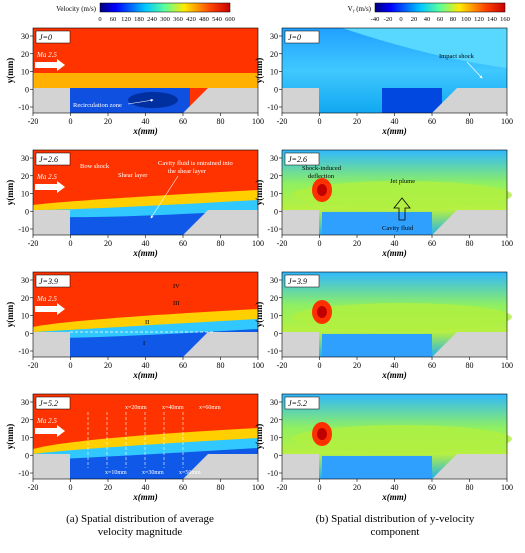 The width and height of the screenshot is (525, 553). Describe the element at coordinates (402, 181) in the screenshot. I see `panel-annotation: Jet plume` at that location.